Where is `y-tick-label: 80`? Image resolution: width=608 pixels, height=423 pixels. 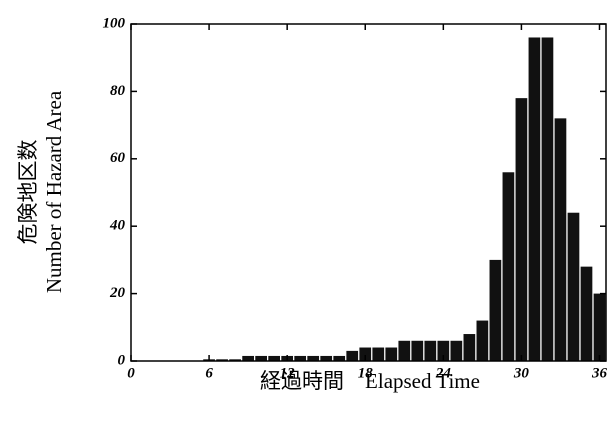 y-tick-label: 80 is located at coordinates (118, 91).